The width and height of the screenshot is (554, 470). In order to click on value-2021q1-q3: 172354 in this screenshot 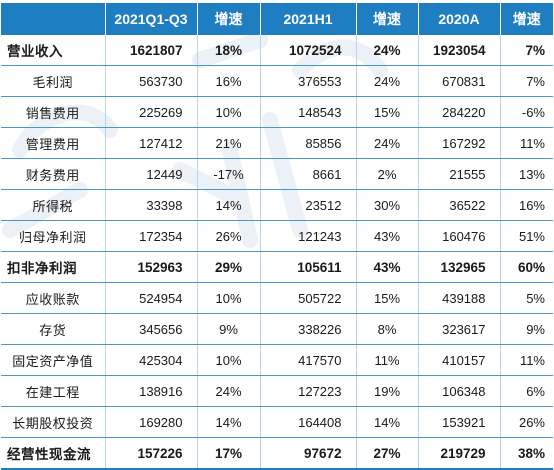, I will do `click(151, 236)`.